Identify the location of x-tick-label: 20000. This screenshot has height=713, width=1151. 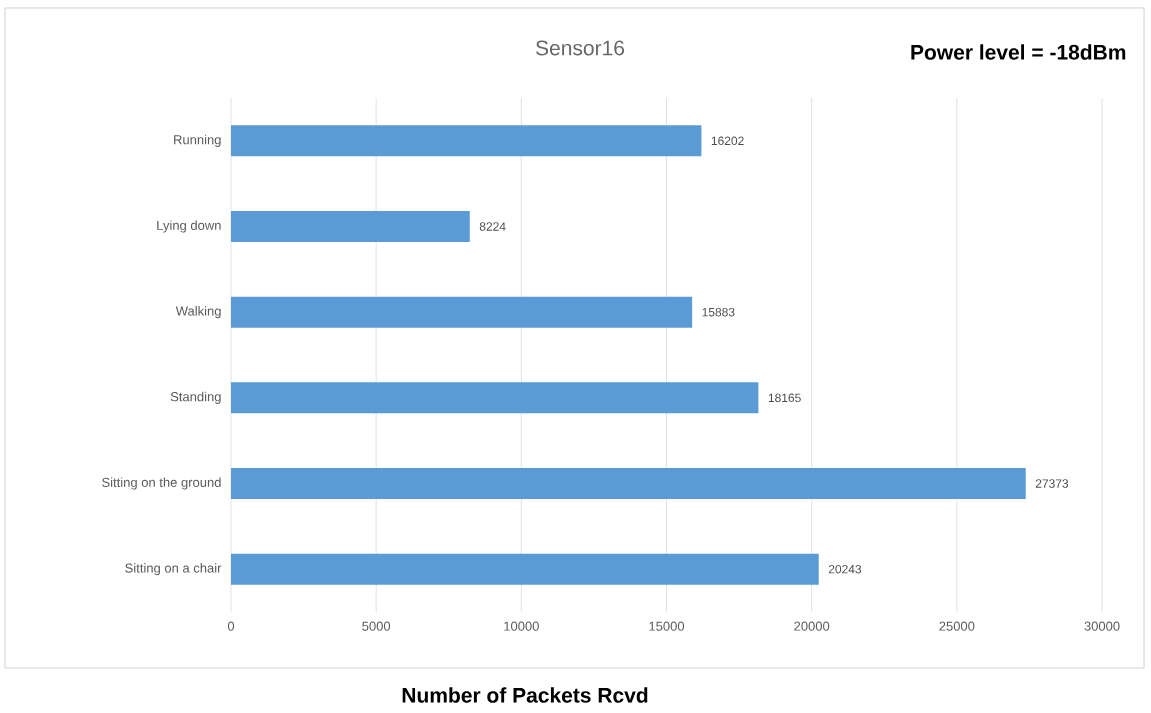
(812, 626).